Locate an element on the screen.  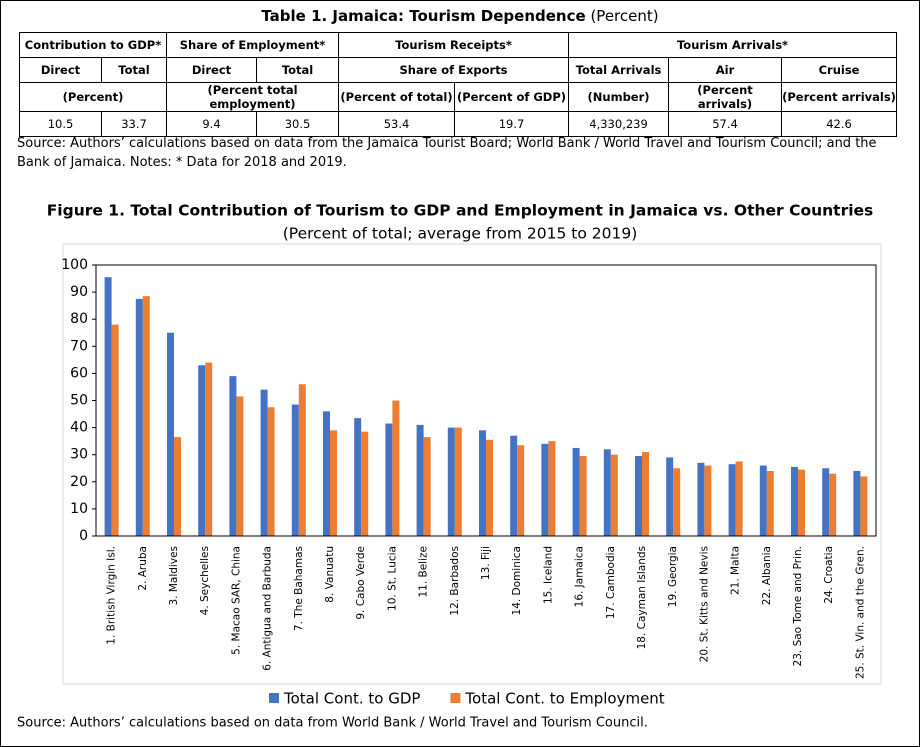
unit-cell: (Percent total employment) is located at coordinates (253, 97).